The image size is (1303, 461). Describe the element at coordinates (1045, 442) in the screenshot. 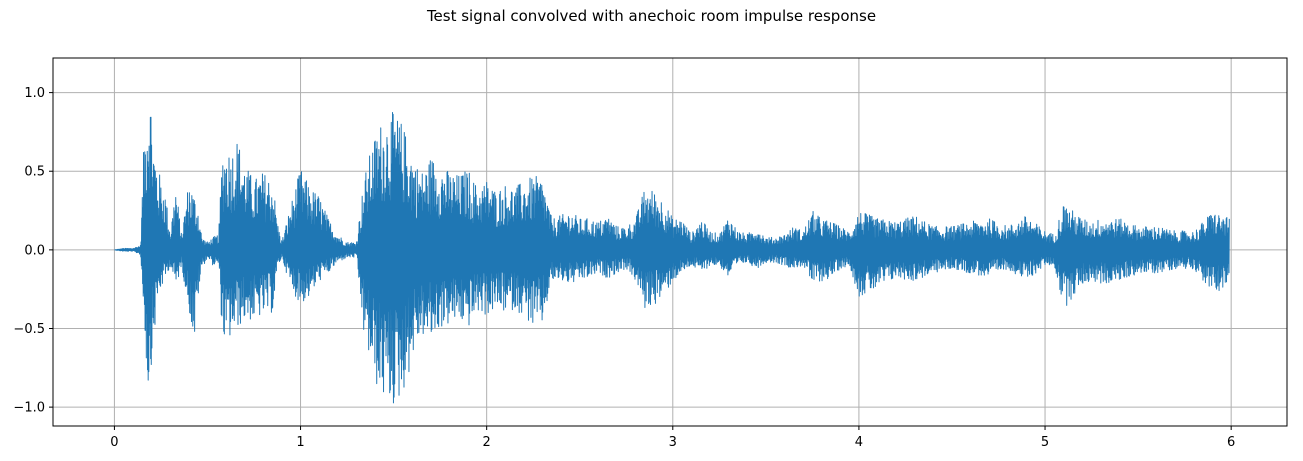

I see `x-tick-label: 5` at that location.